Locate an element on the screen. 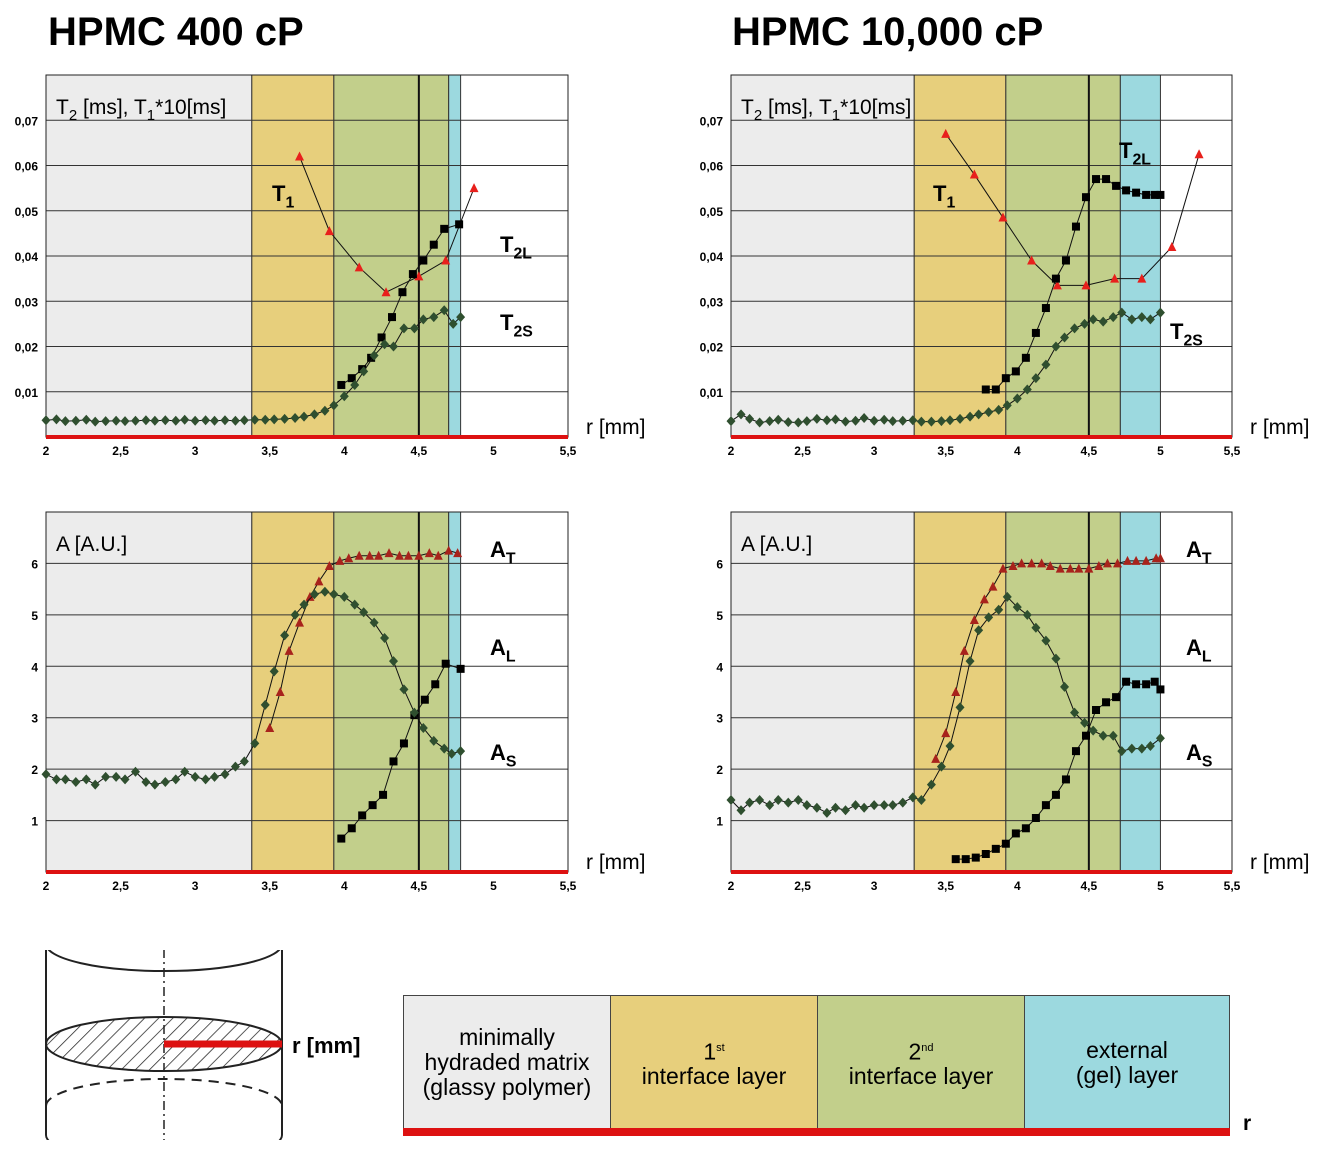 This screenshot has width=1323, height=1150. series-label-AL-main: A is located at coordinates (1194, 647).